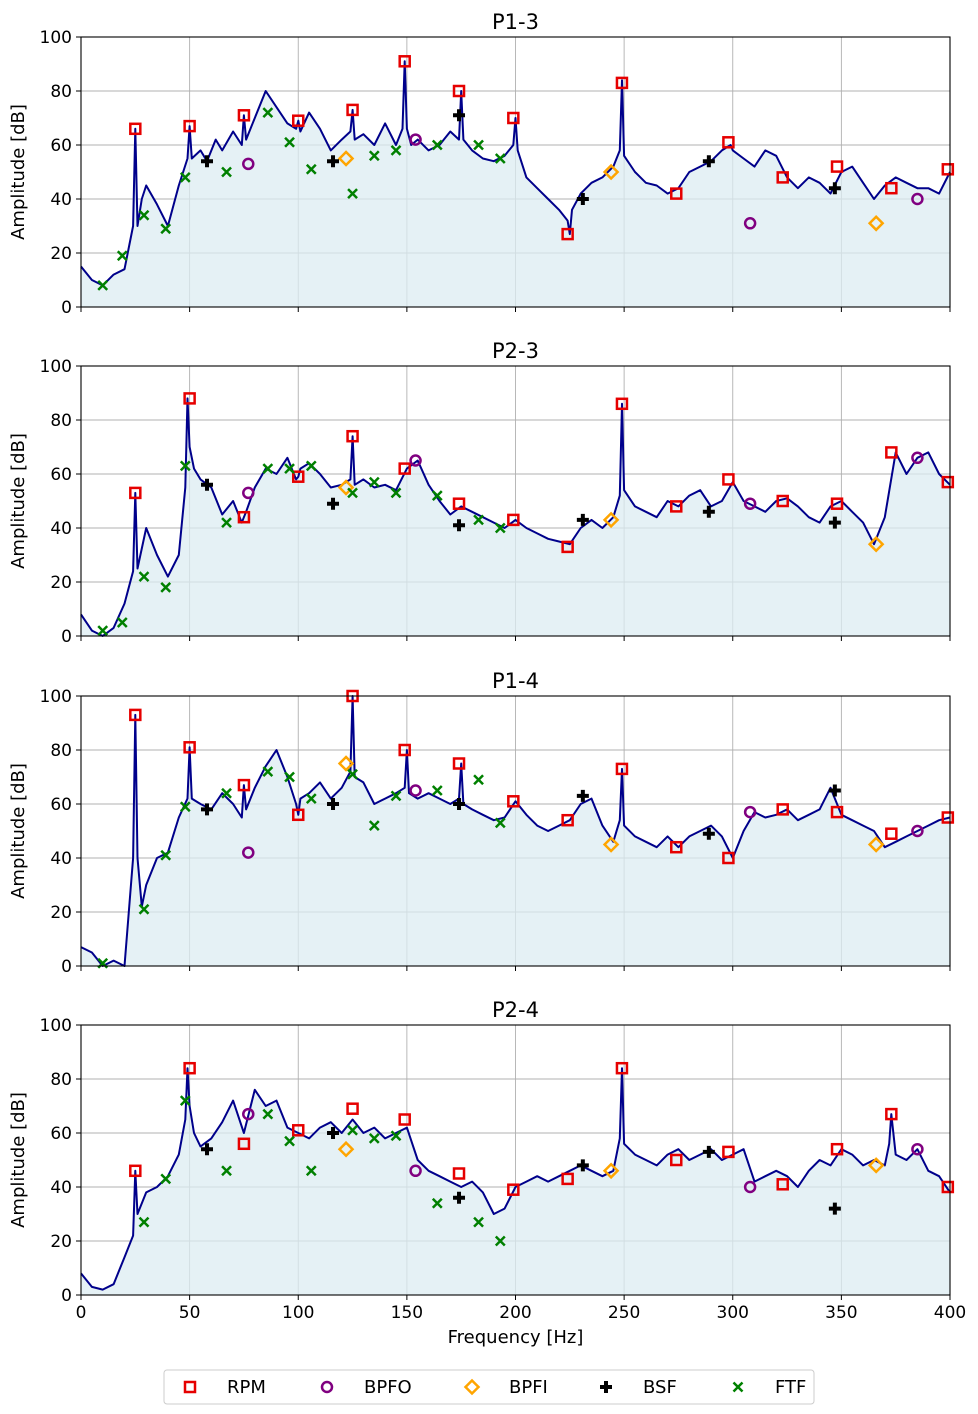 The image size is (978, 1414). Describe the element at coordinates (950, 1313) in the screenshot. I see `x-tick-label: 400` at that location.